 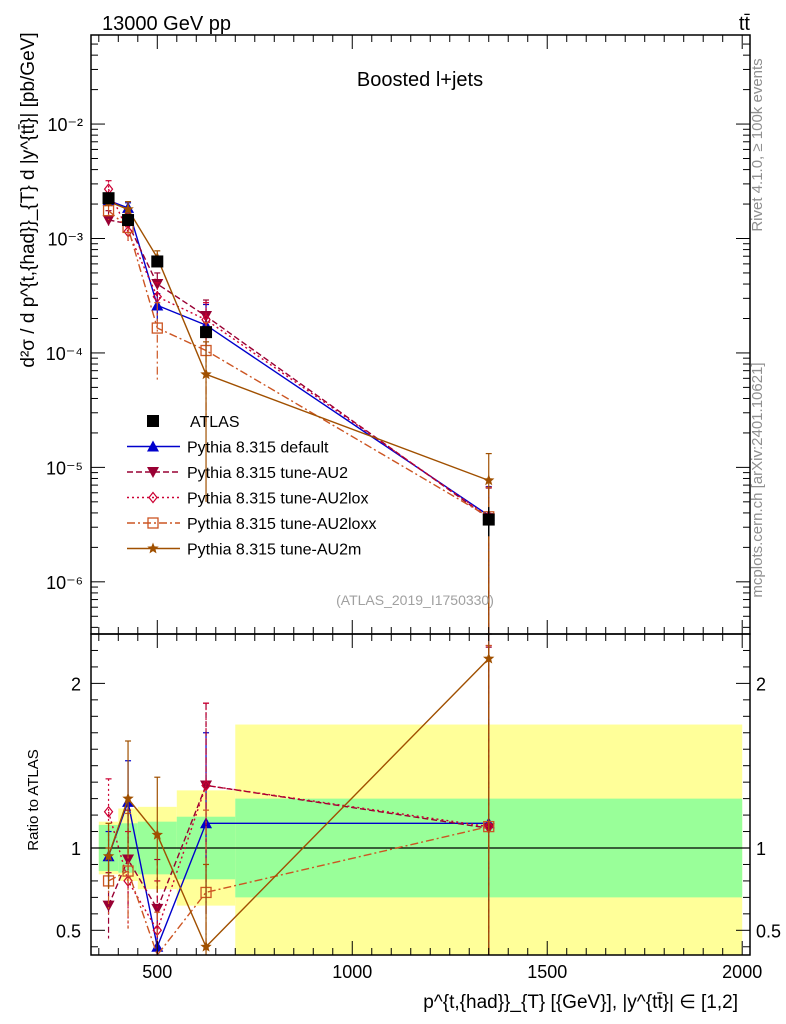 What do you see at coordinates (76, 849) in the screenshot?
I see `y-tick-label-ratio: 1` at bounding box center [76, 849].